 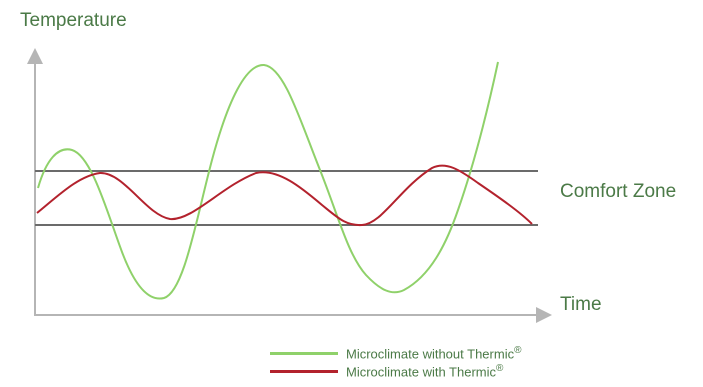 I want to click on legend-label-with-thermic: Microclimate with Thermic®, so click(x=424, y=371).